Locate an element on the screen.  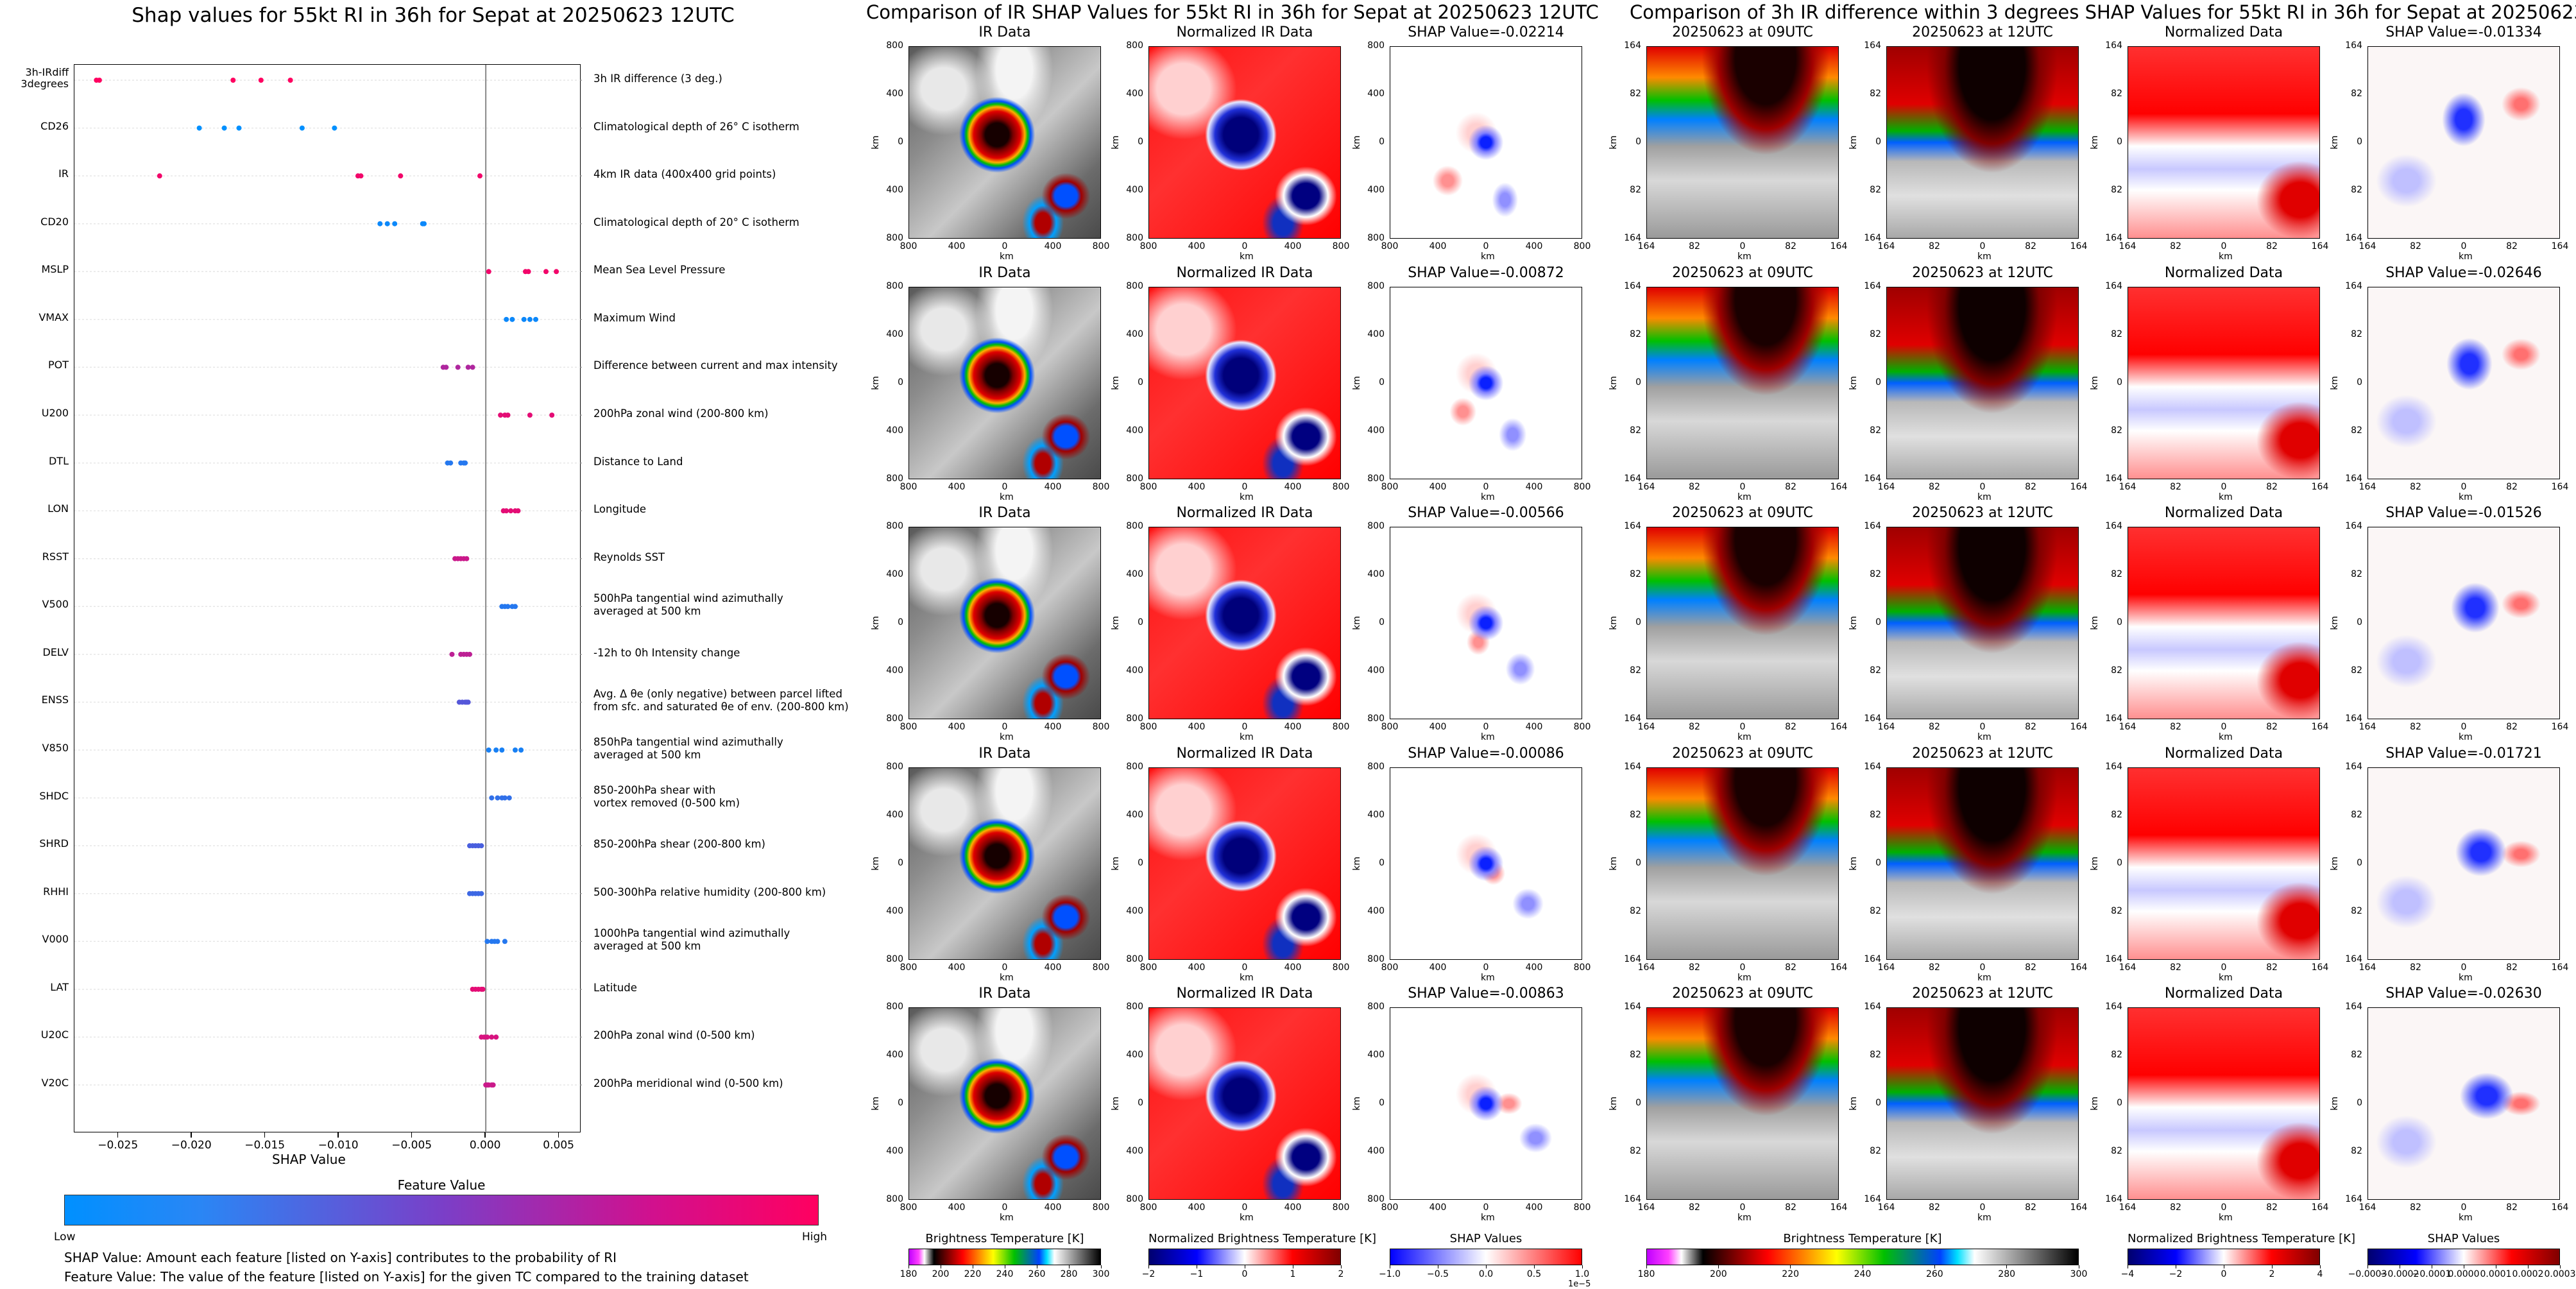
feature-label: 3h-IRdiff 3degrees is located at coordinates (45, 78).